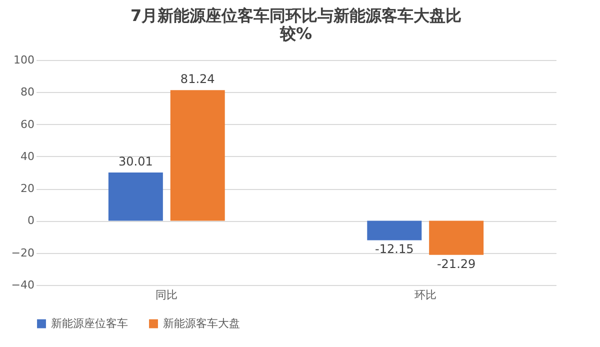 The width and height of the screenshot is (600, 347). Describe the element at coordinates (456, 263) in the screenshot. I see `data-label: -21.29` at that location.